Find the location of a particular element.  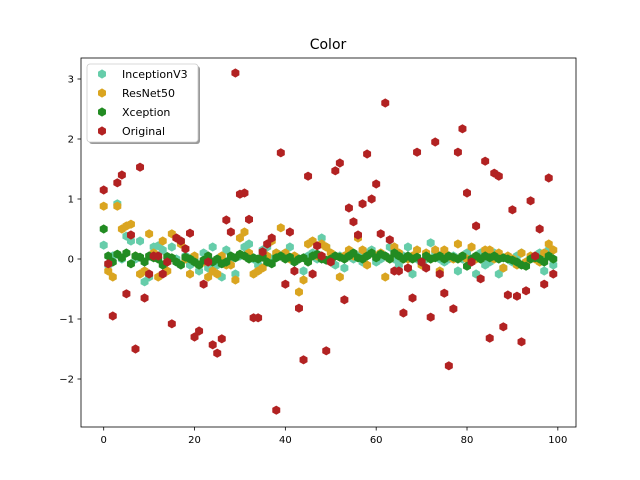

legend-entry: InceptionV3 is located at coordinates (143, 74).